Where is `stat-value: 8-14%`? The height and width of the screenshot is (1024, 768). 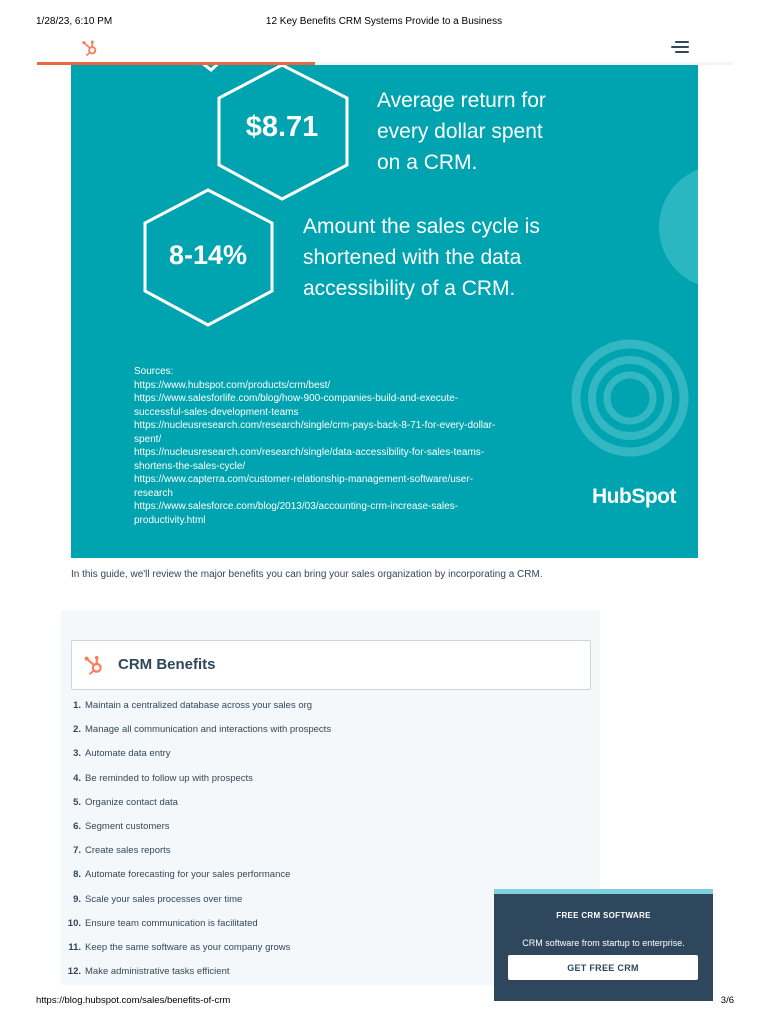 stat-value: 8-14% is located at coordinates (208, 255).